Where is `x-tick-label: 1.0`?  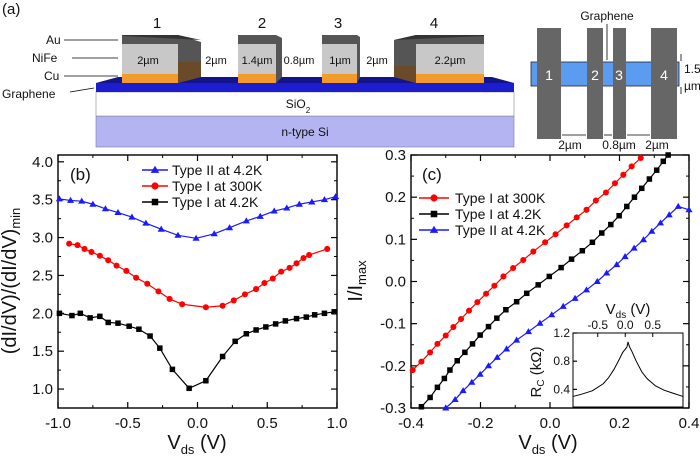 x-tick-label: 1.0 is located at coordinates (337, 423).